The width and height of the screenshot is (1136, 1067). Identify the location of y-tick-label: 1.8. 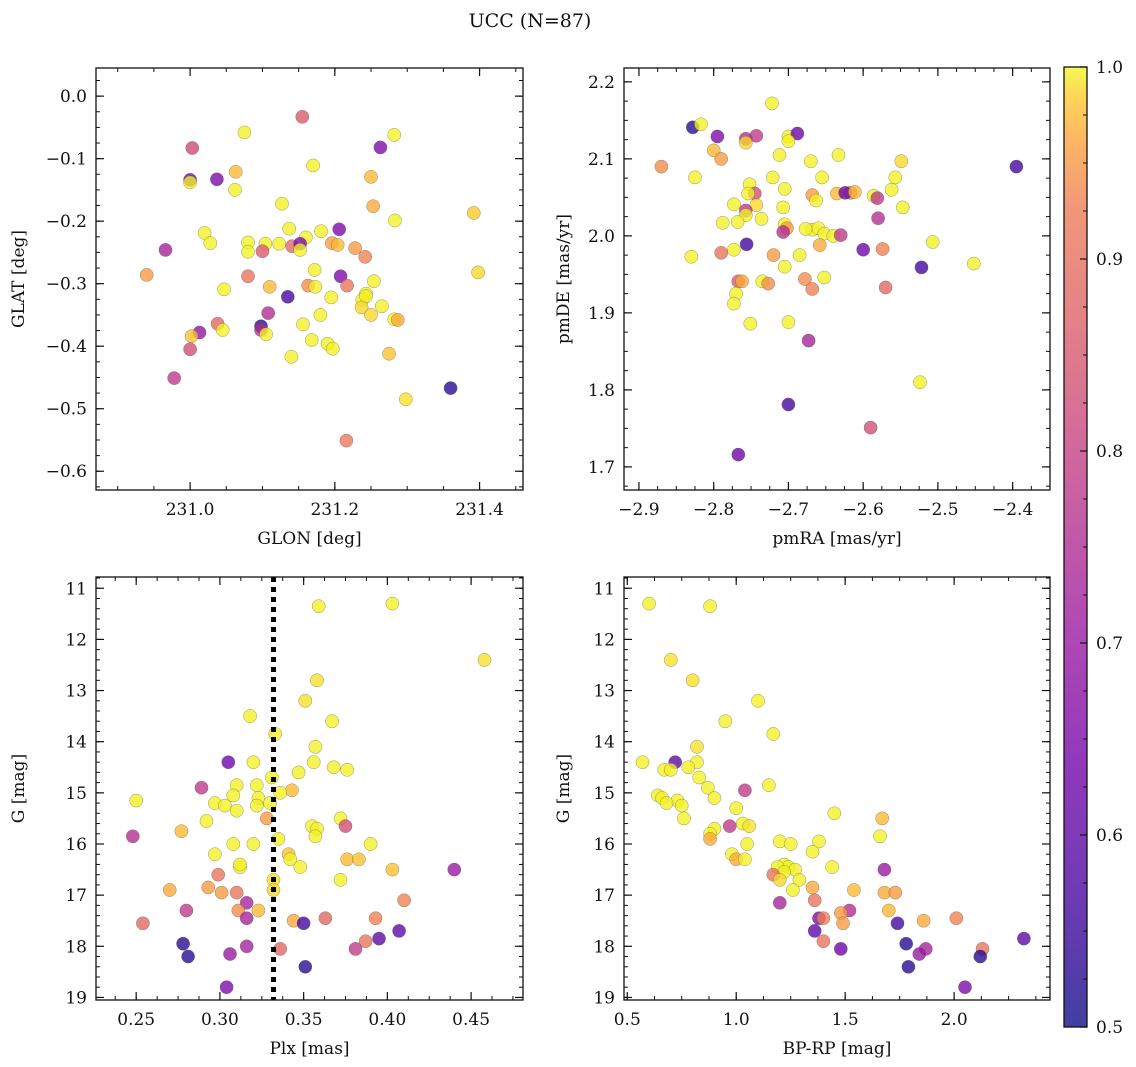
(601, 391).